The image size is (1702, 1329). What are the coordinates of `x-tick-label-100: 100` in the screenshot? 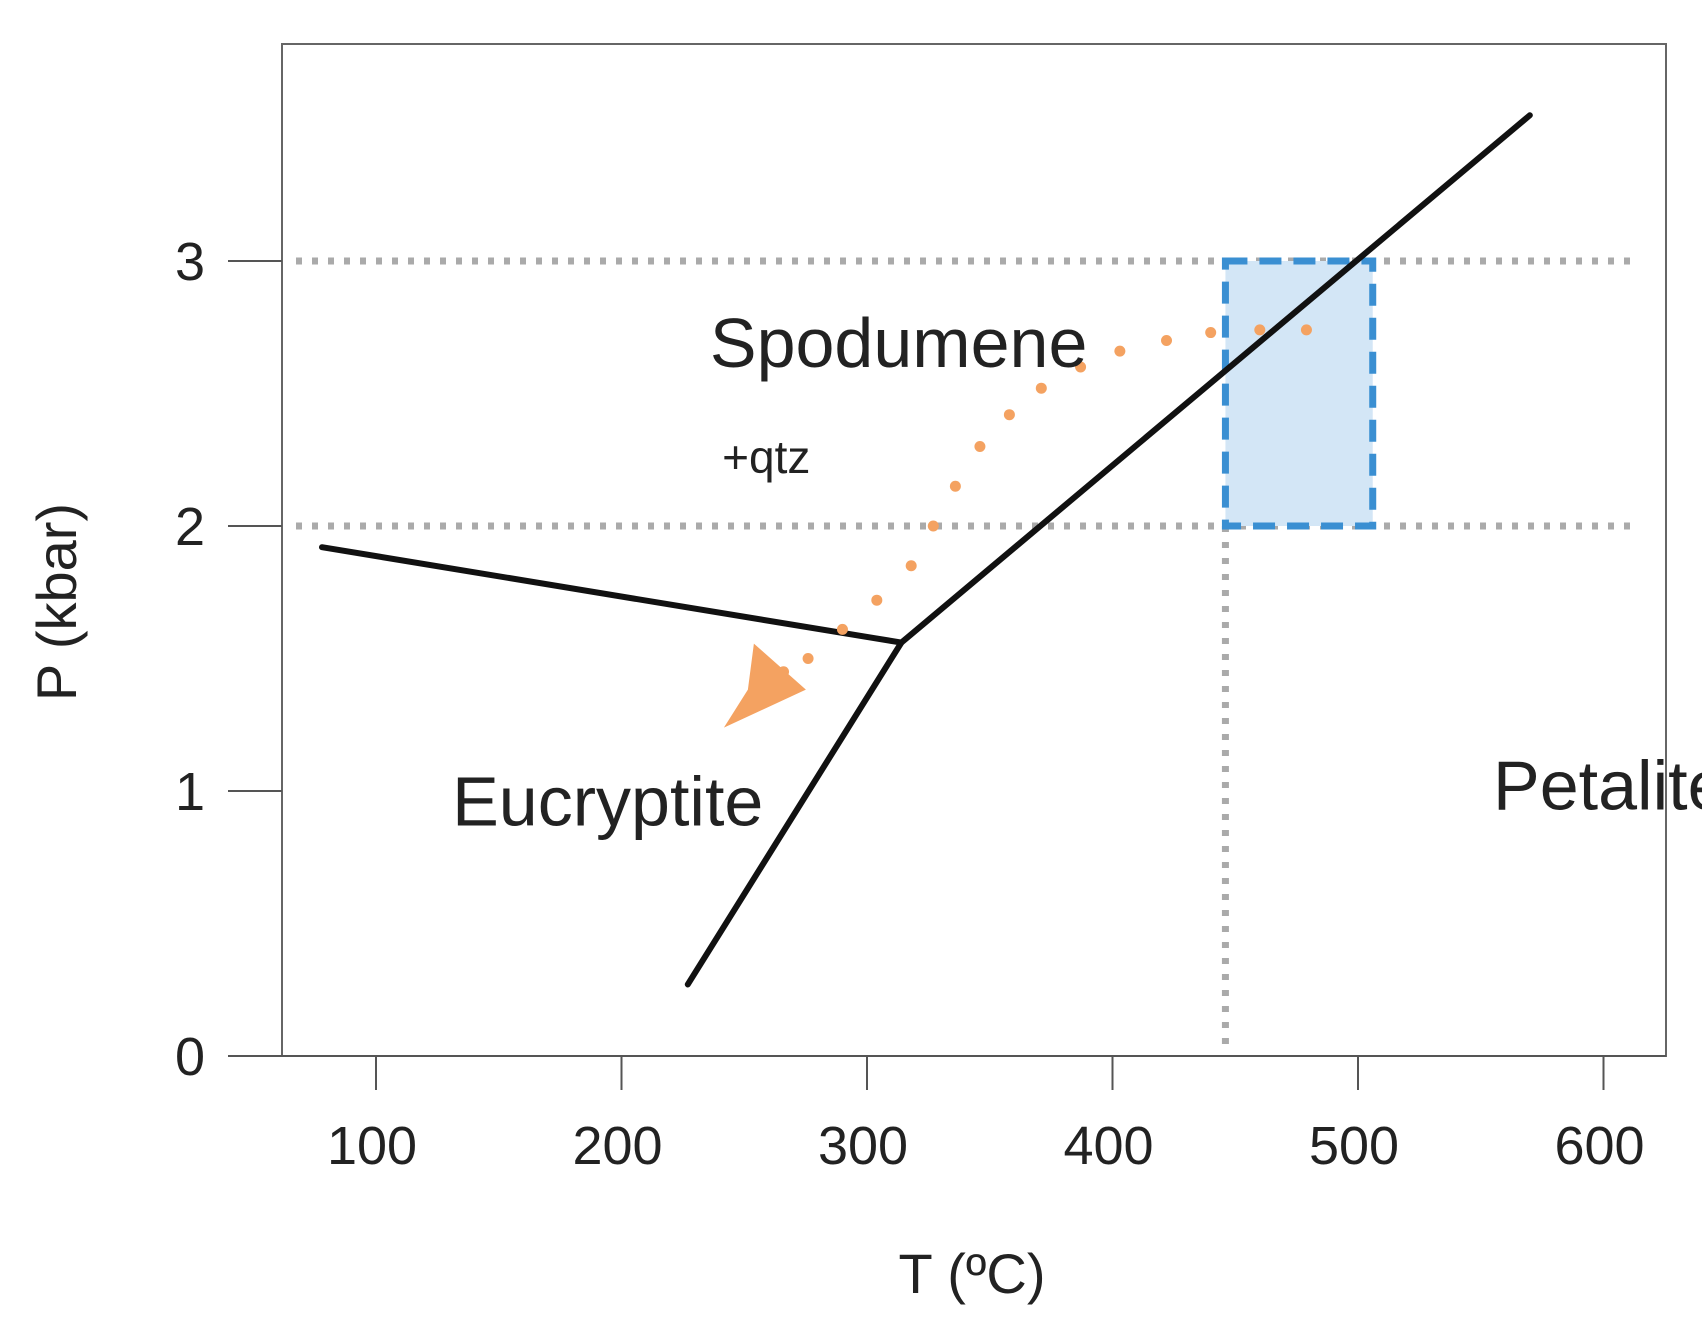 It's located at (372, 1146).